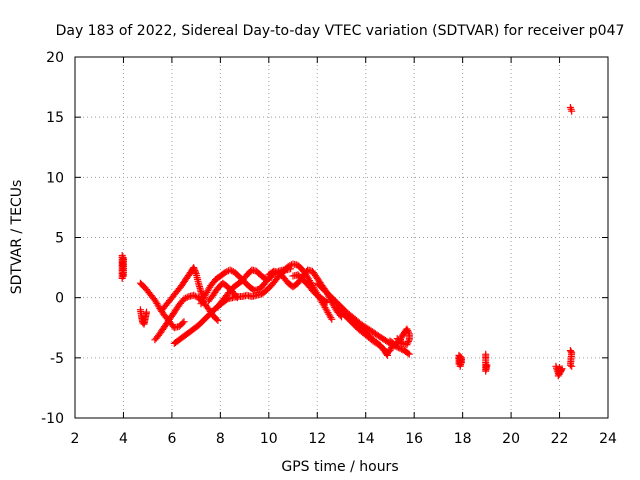 The width and height of the screenshot is (640, 480). What do you see at coordinates (463, 439) in the screenshot?
I see `x-tick-label: 18` at bounding box center [463, 439].